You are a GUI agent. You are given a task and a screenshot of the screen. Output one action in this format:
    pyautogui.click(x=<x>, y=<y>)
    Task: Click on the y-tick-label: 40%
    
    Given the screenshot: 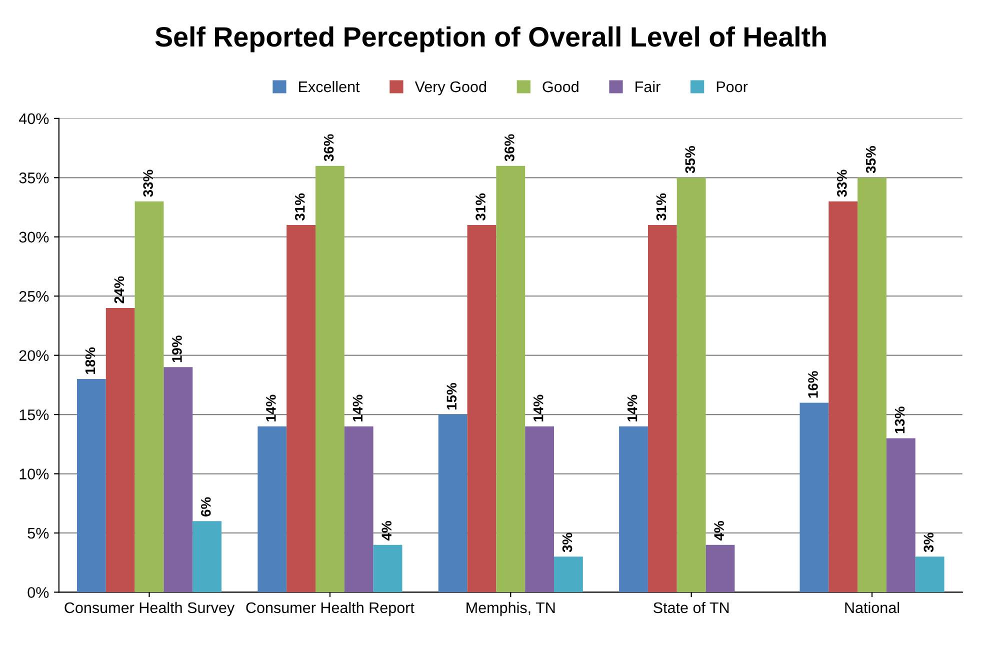 What is the action you would take?
    pyautogui.click(x=33, y=118)
    